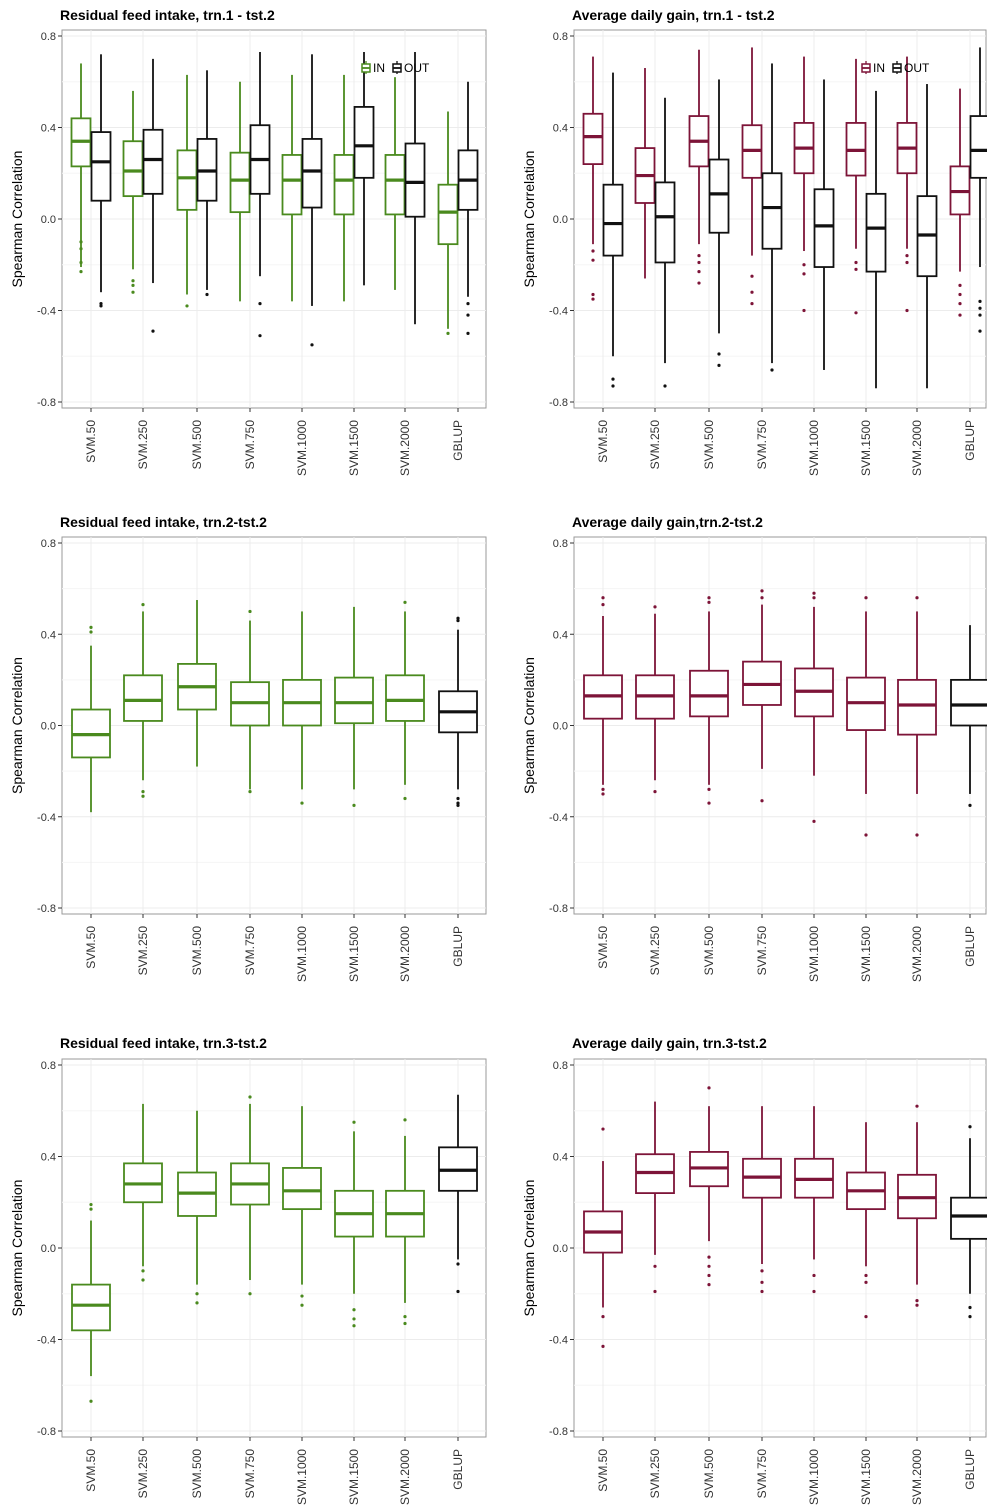  Describe the element at coordinates (163, 522) in the screenshot. I see `chart-title: Residual feed intake, trn.2-tst.2` at that location.